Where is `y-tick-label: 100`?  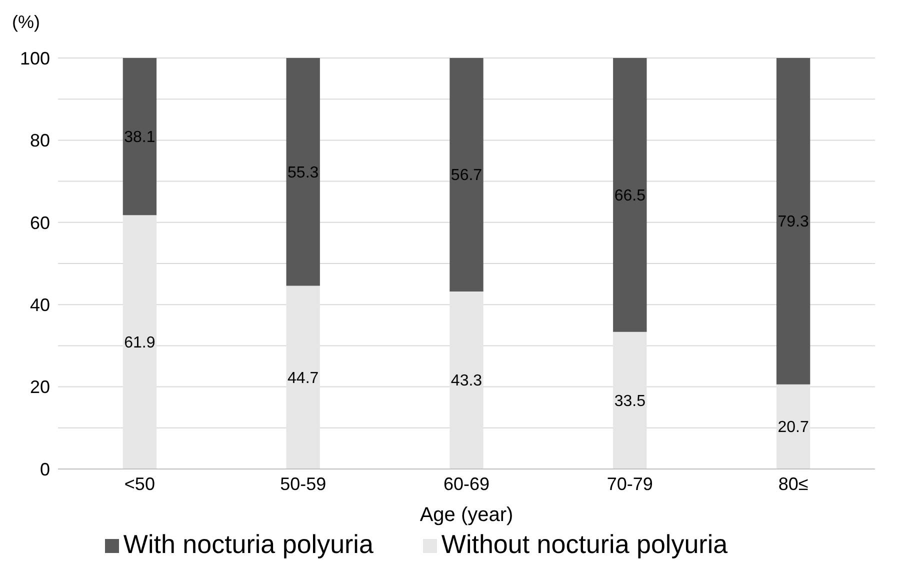
y-tick-label: 100 is located at coordinates (35, 58).